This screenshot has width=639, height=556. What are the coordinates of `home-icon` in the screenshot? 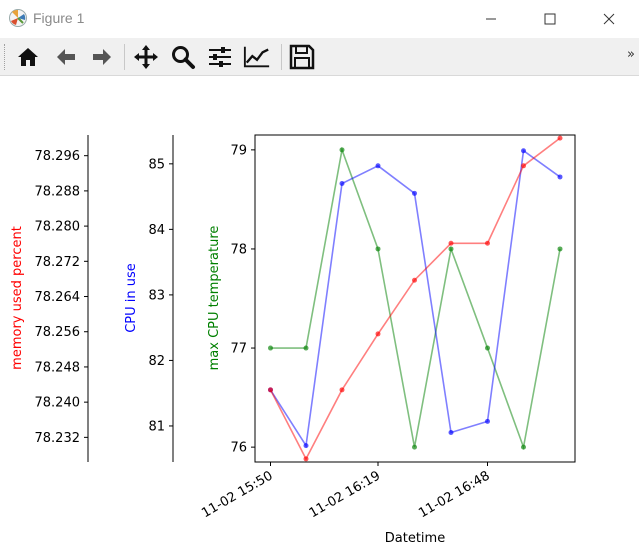 It's located at (28, 57).